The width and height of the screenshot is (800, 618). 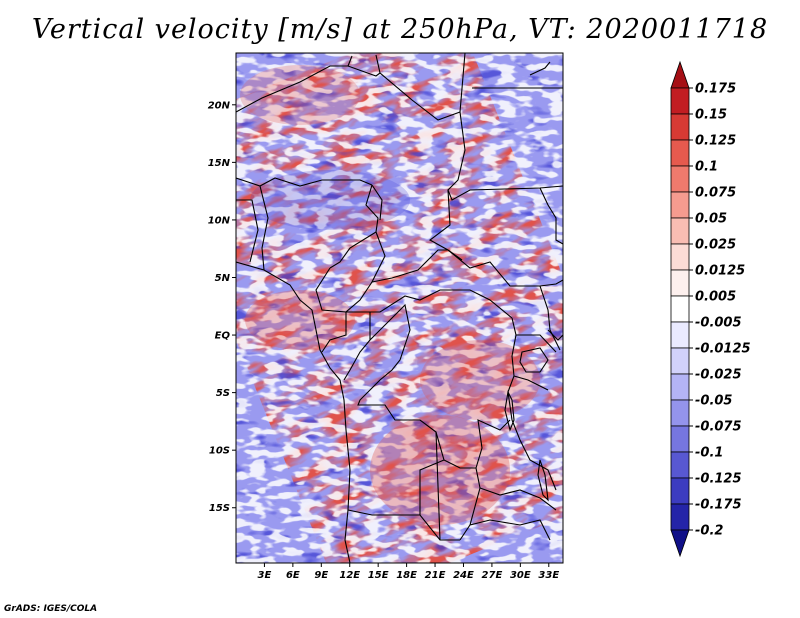 What do you see at coordinates (463, 575) in the screenshot?
I see `lon-tick-label: 24E` at bounding box center [463, 575].